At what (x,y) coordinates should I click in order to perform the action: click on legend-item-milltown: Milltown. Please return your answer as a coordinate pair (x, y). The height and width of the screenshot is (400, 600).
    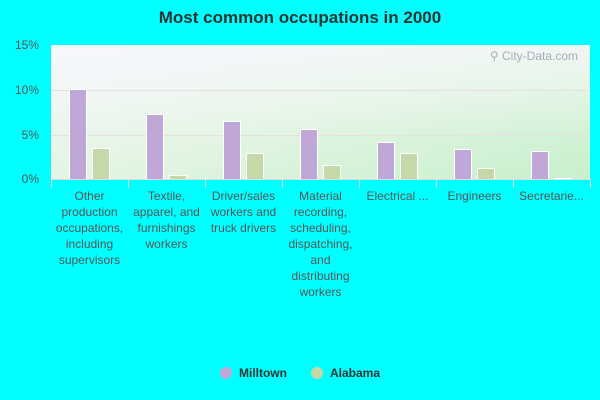
    Looking at the image, I should click on (253, 373).